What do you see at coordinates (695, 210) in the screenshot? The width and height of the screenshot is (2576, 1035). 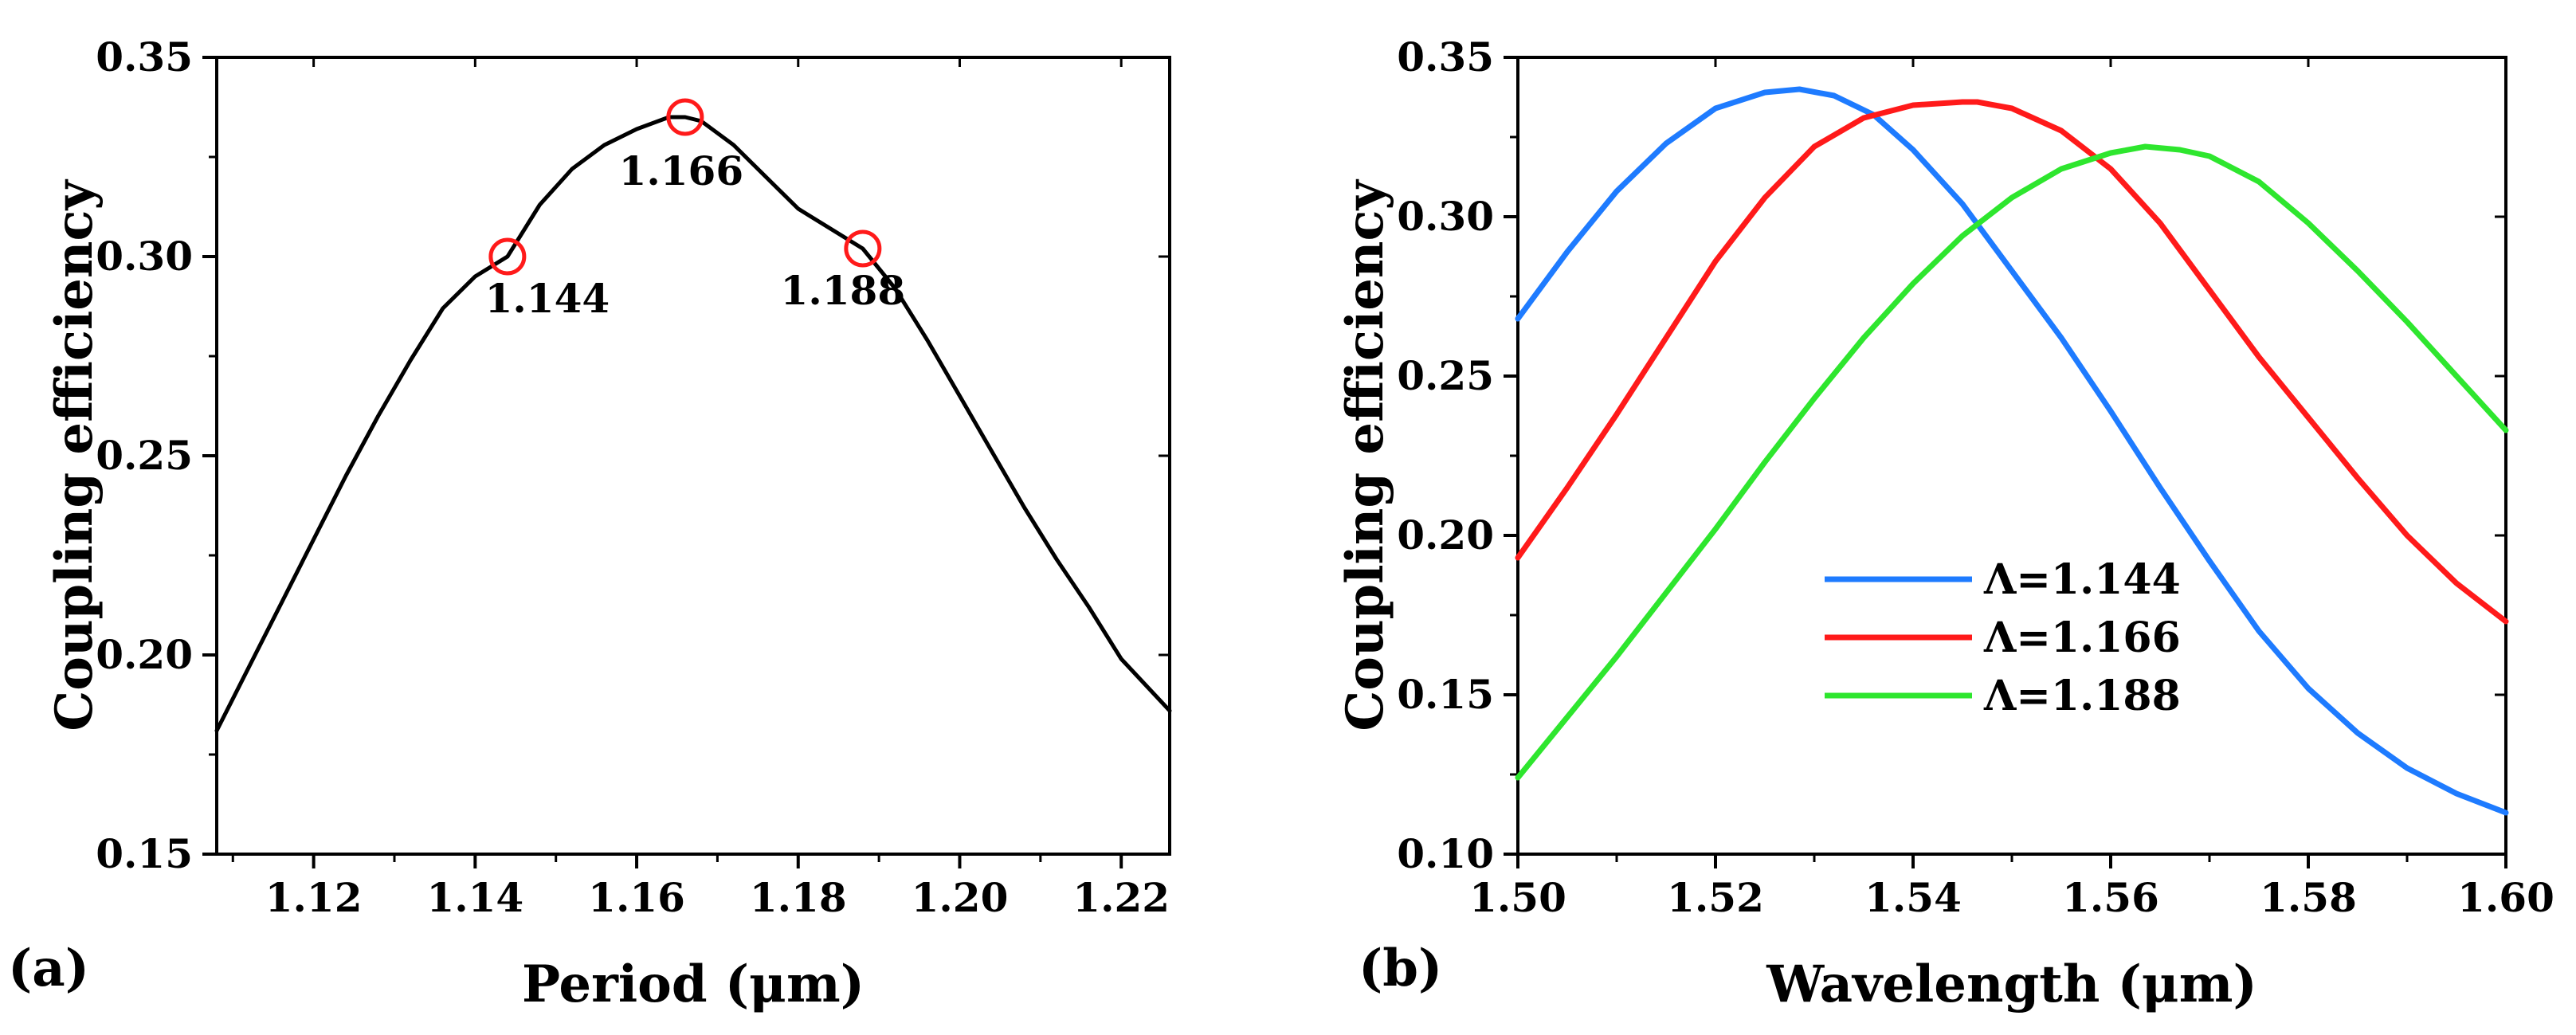 I see `marker-layer-a: 1.144 1.166 1.188` at bounding box center [695, 210].